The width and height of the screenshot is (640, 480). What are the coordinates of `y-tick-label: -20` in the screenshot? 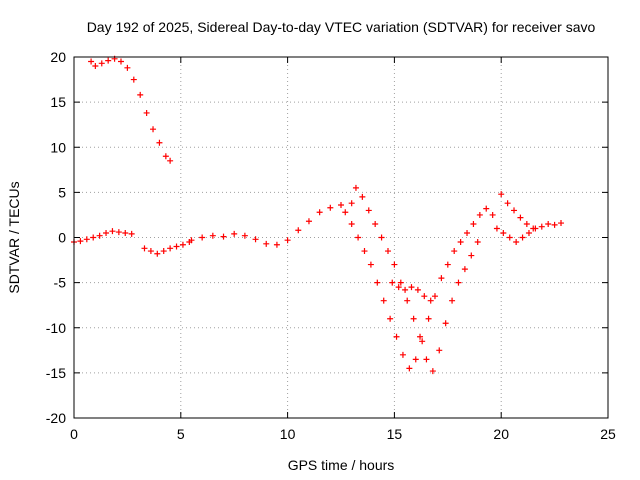 It's located at (56, 418).